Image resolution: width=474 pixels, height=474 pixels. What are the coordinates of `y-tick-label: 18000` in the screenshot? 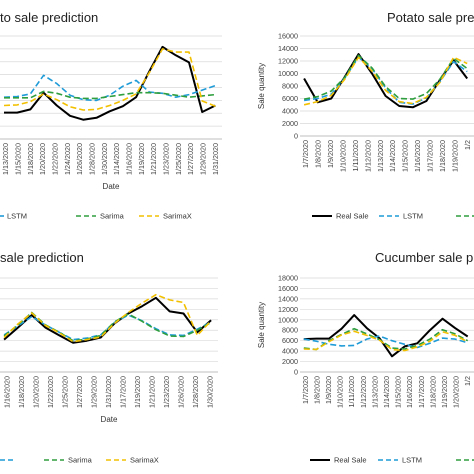 It's located at (288, 278).